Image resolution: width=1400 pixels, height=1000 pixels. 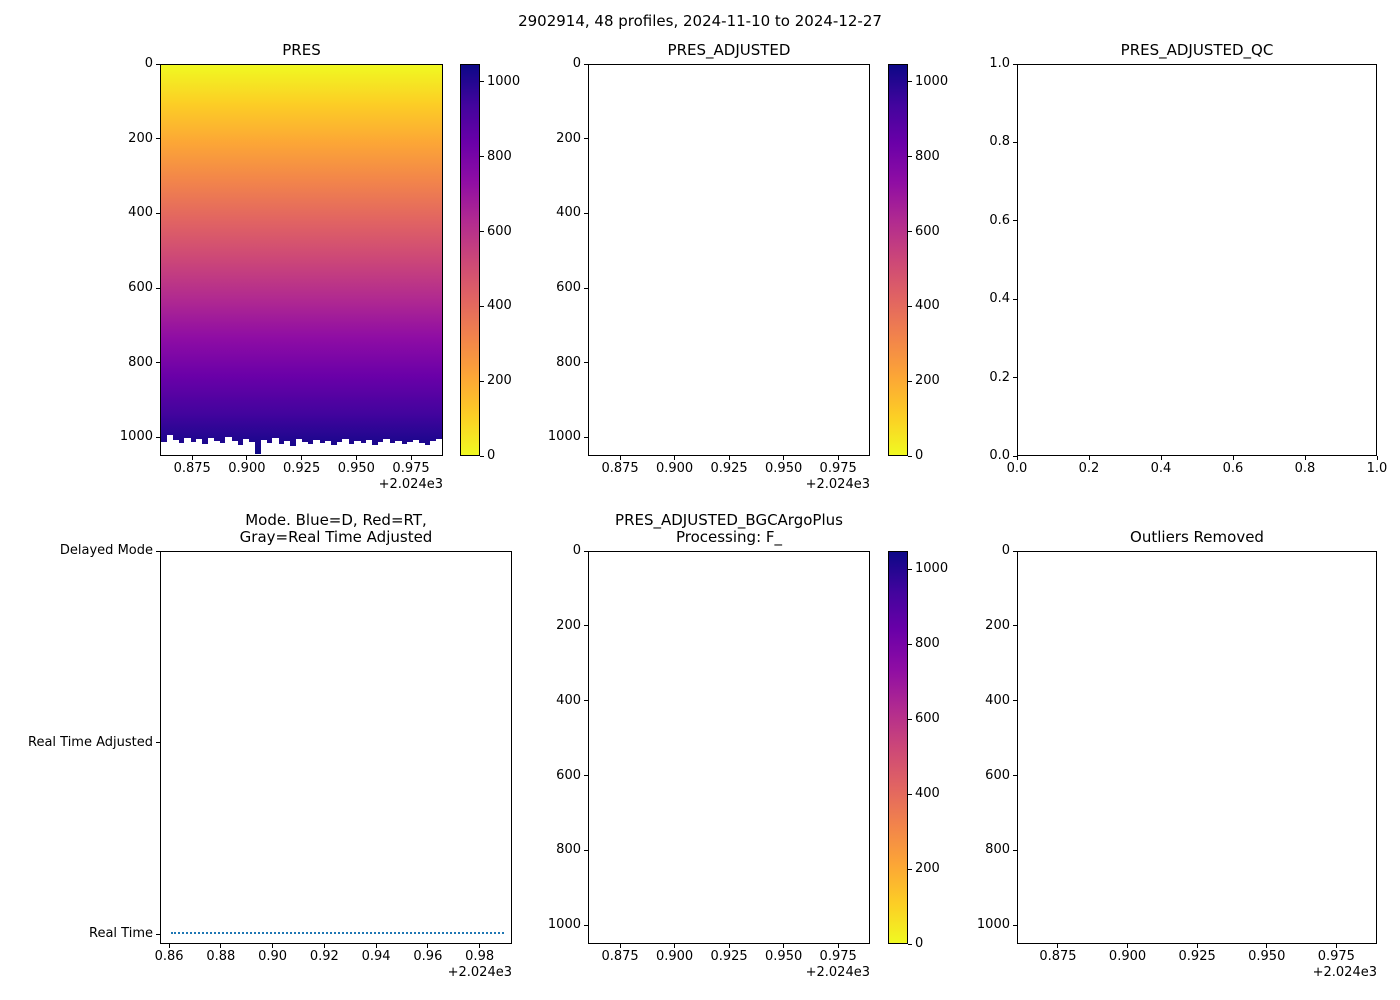 I want to click on x-tick-label: 0.98, so click(x=480, y=956).